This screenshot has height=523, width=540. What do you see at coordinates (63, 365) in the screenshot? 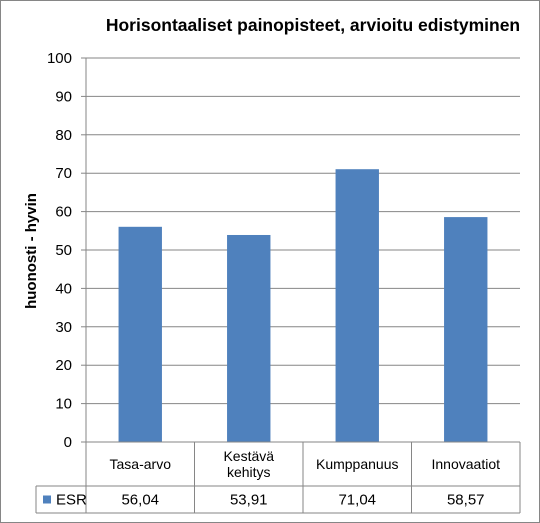
I see `y-tick-label: 20` at bounding box center [63, 365].